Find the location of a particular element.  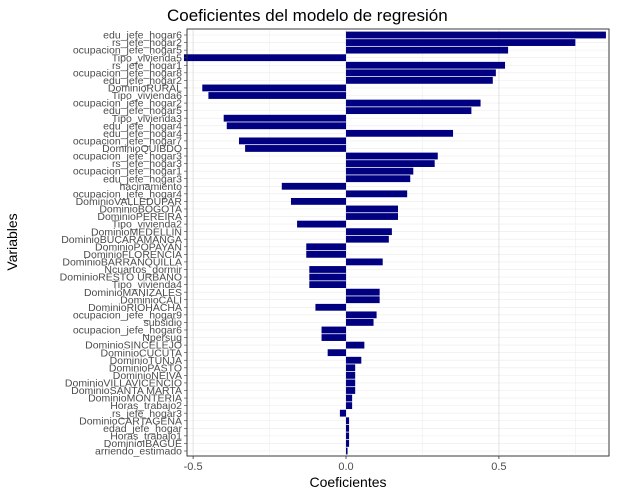

y-tick-label: DominioRURAL is located at coordinates (145, 89).